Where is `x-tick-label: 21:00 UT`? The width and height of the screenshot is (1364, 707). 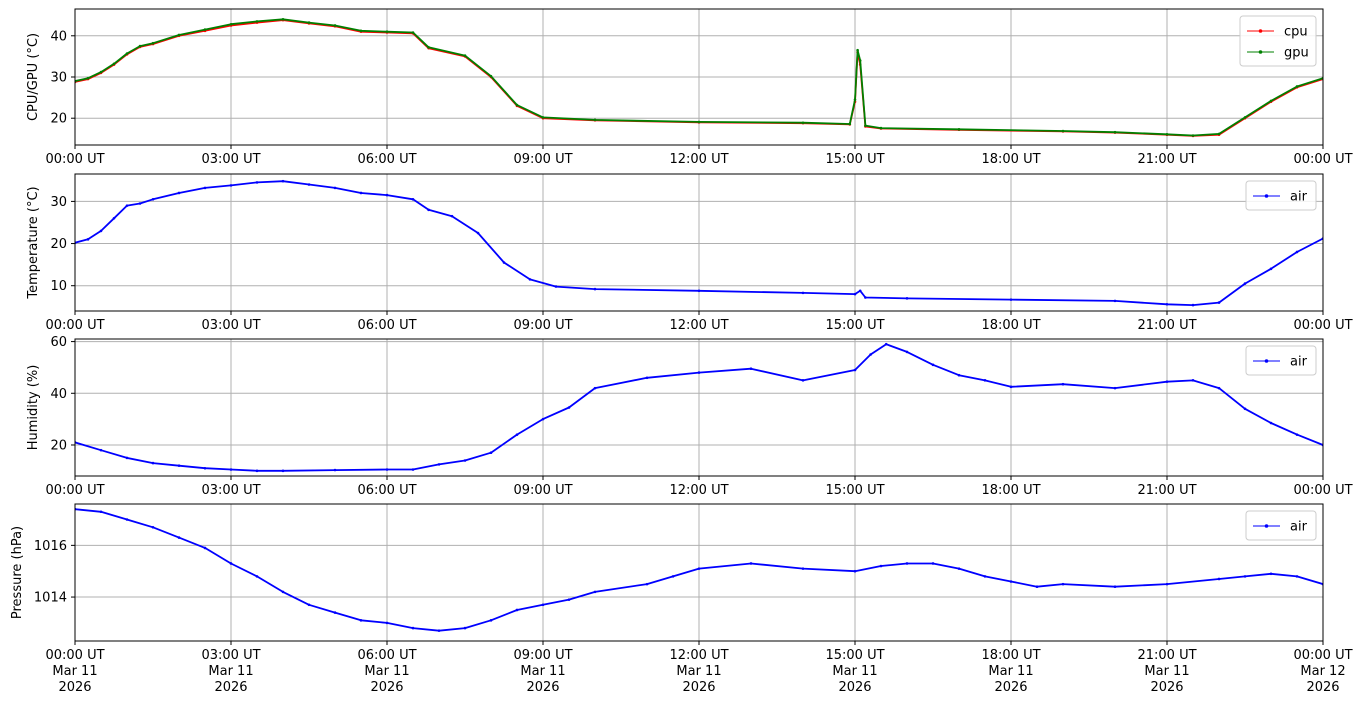 x-tick-label: 21:00 UT is located at coordinates (1166, 655).